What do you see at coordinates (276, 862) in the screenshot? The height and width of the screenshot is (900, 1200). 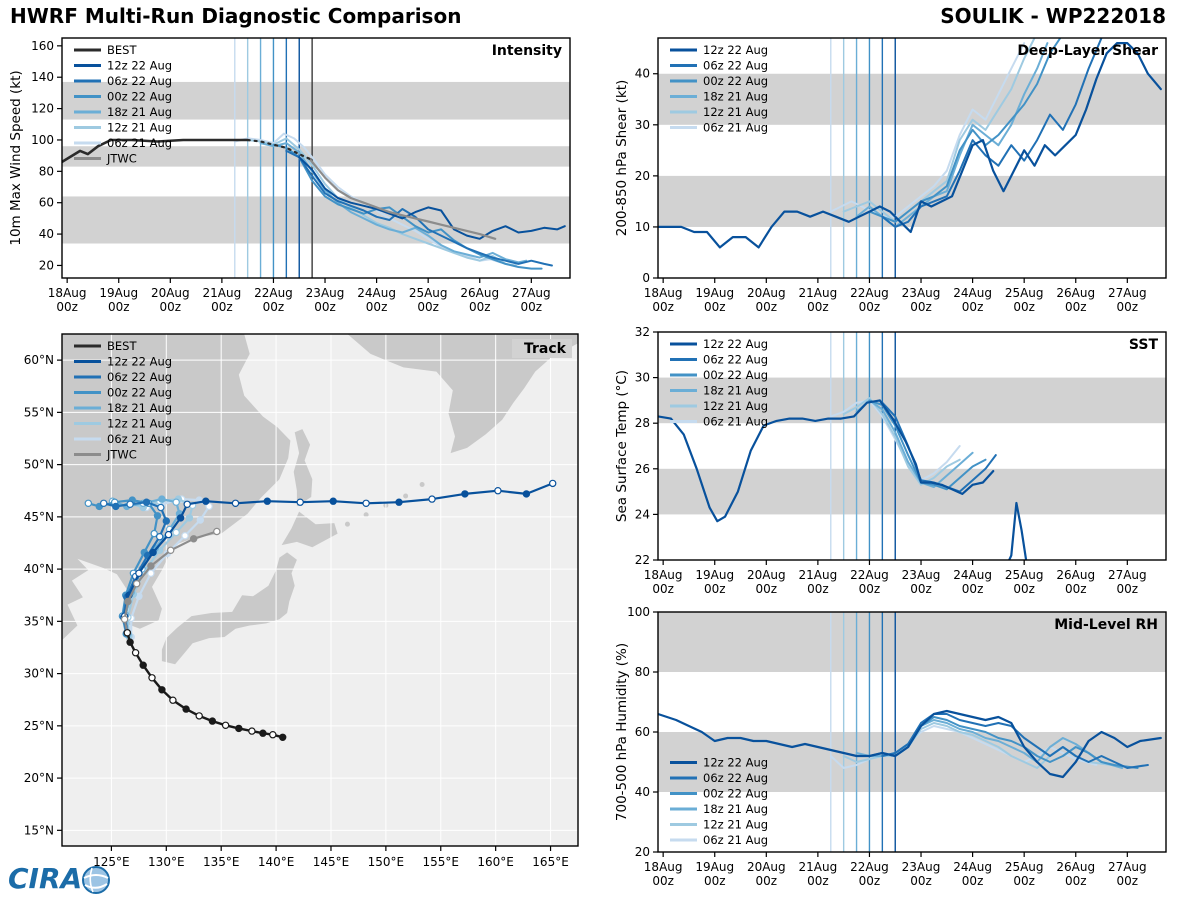 I see `svg-text: 140°E` at bounding box center [276, 862].